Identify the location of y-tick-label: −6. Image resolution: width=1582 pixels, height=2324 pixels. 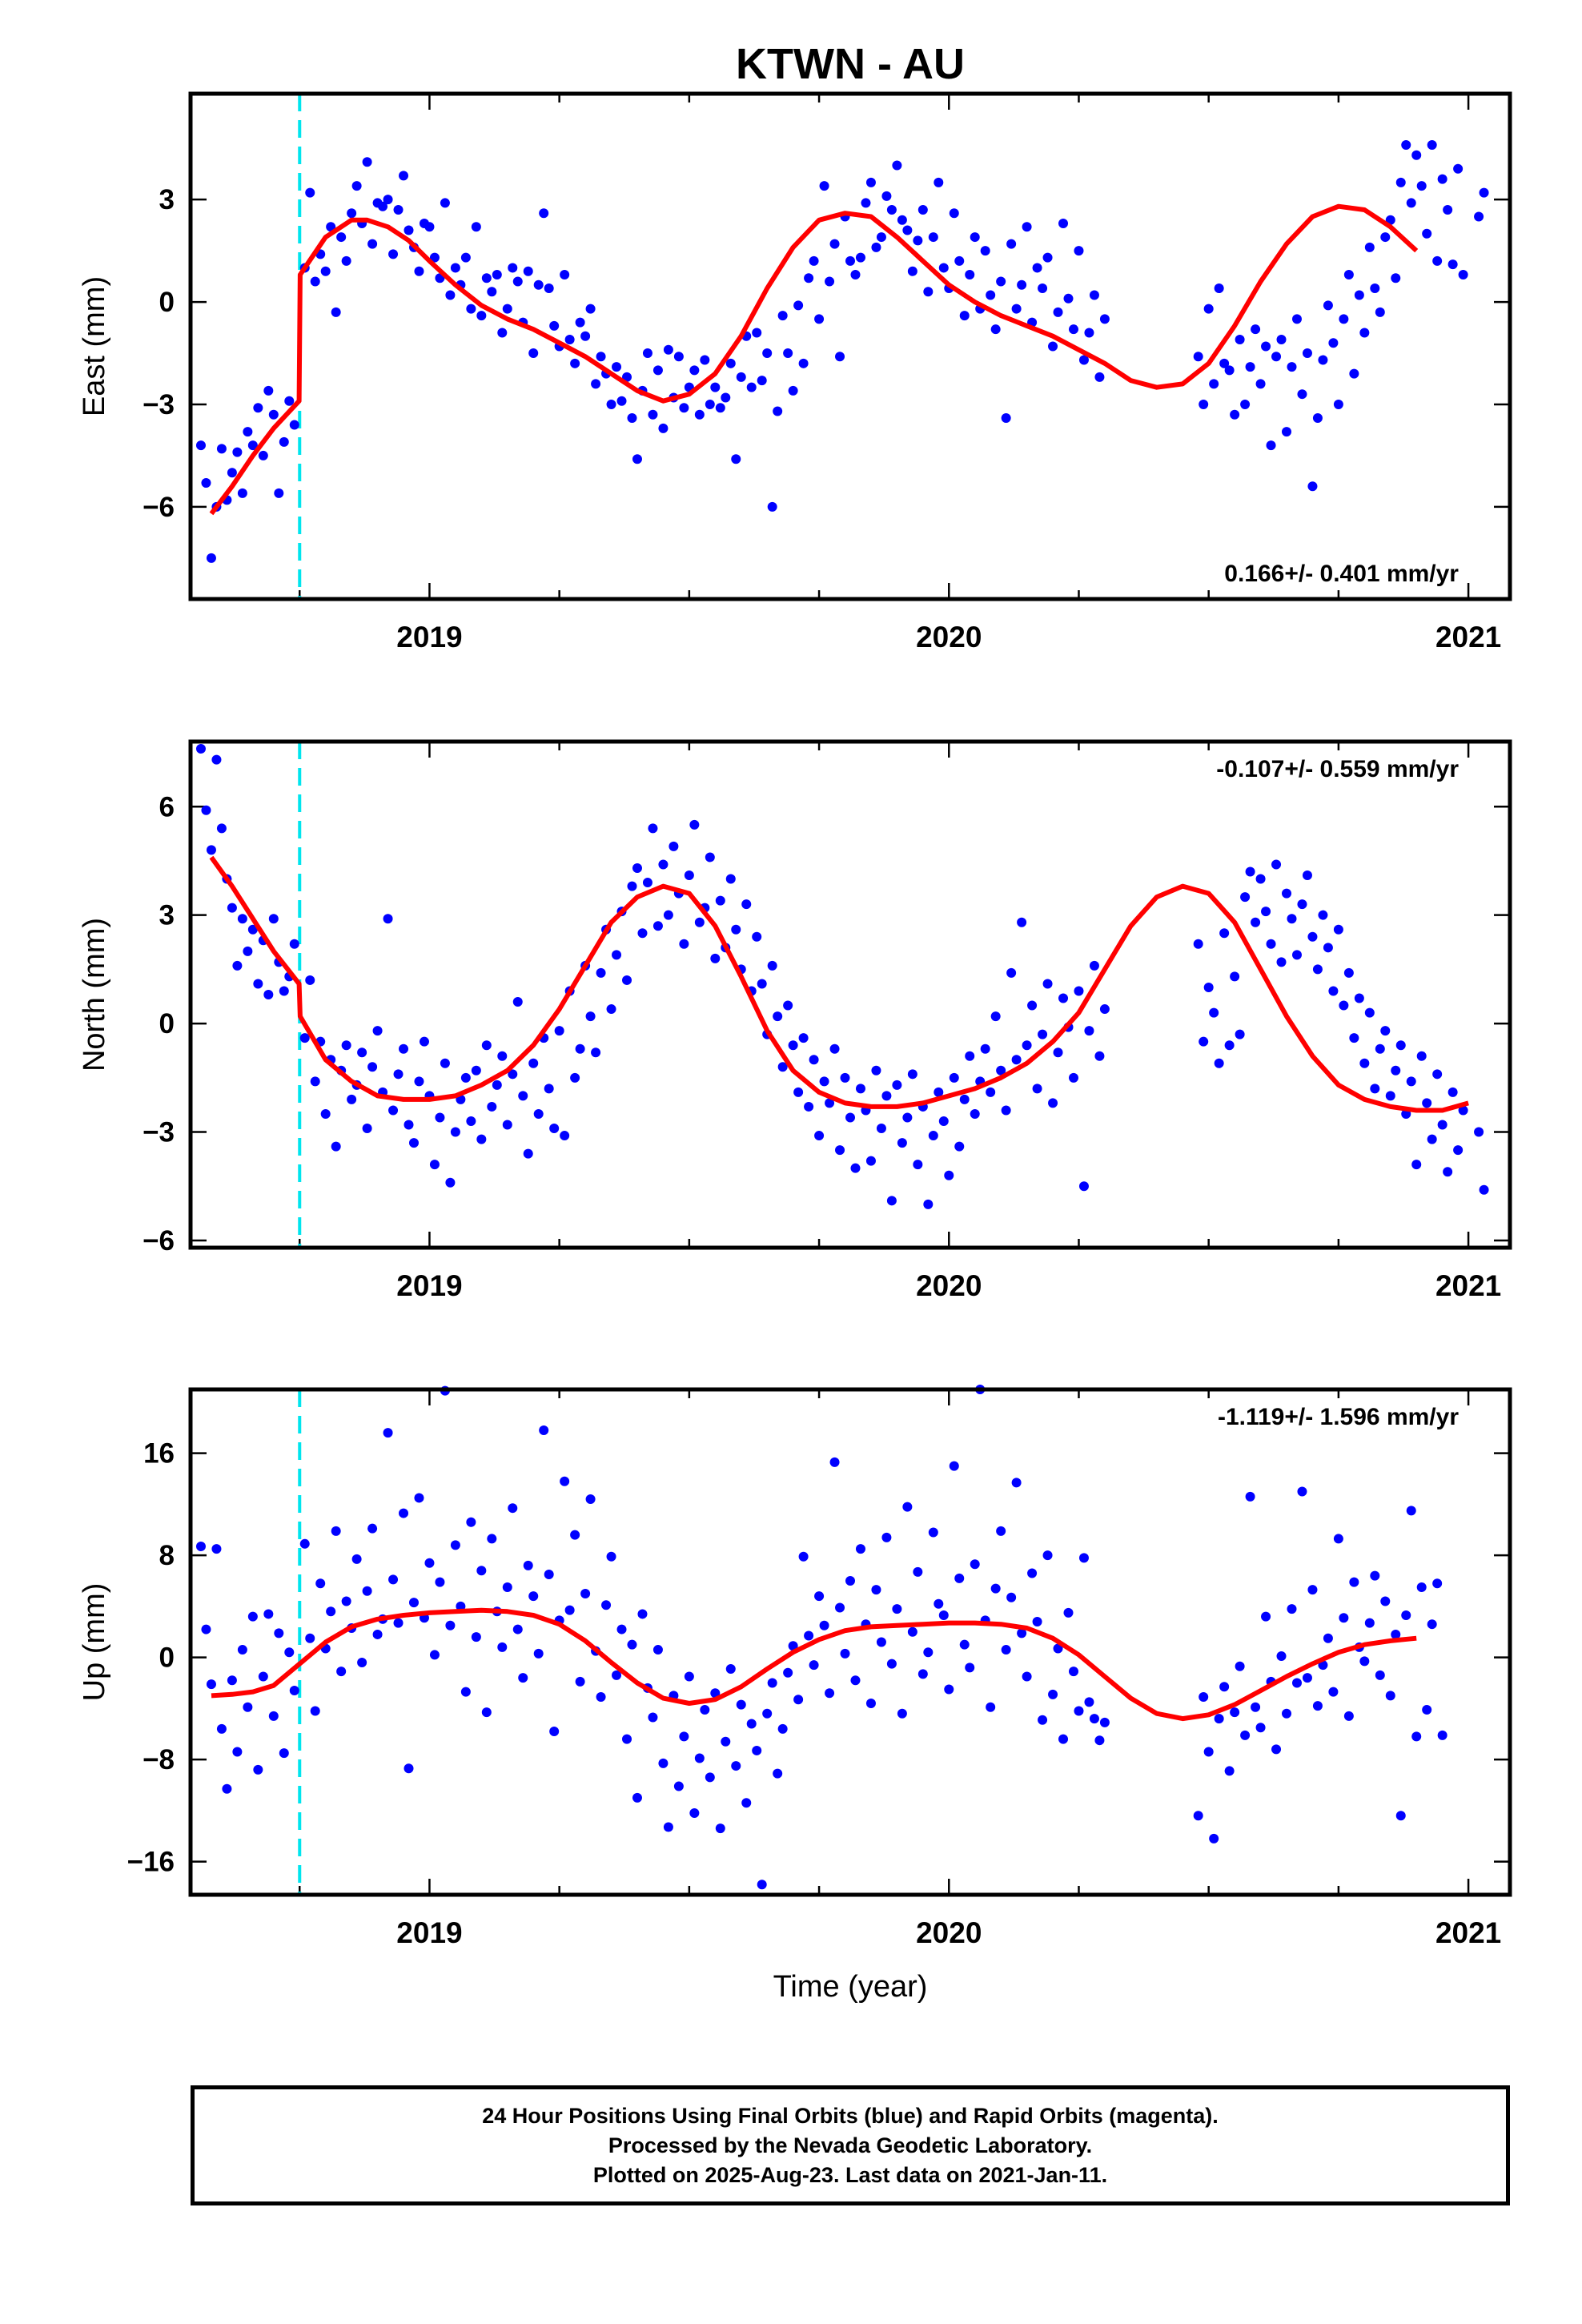
(159, 1240).